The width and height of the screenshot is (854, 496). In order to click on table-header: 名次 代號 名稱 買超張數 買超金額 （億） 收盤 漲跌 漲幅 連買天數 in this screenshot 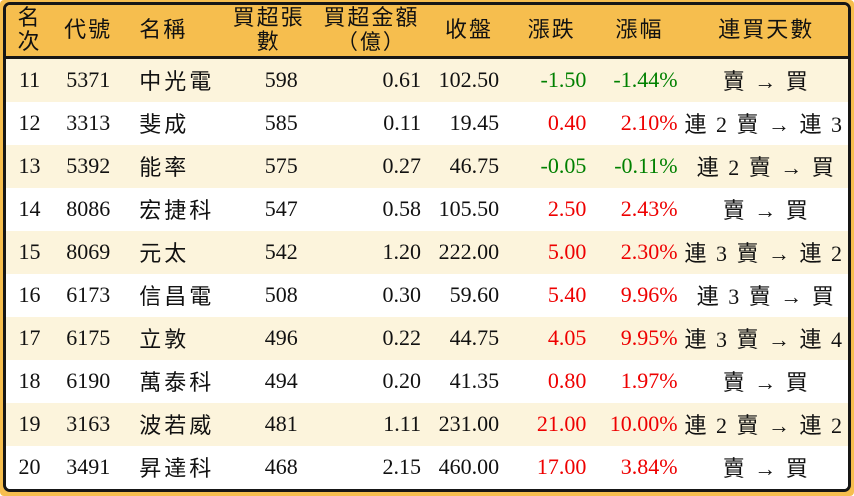, I will do `click(427, 32)`.